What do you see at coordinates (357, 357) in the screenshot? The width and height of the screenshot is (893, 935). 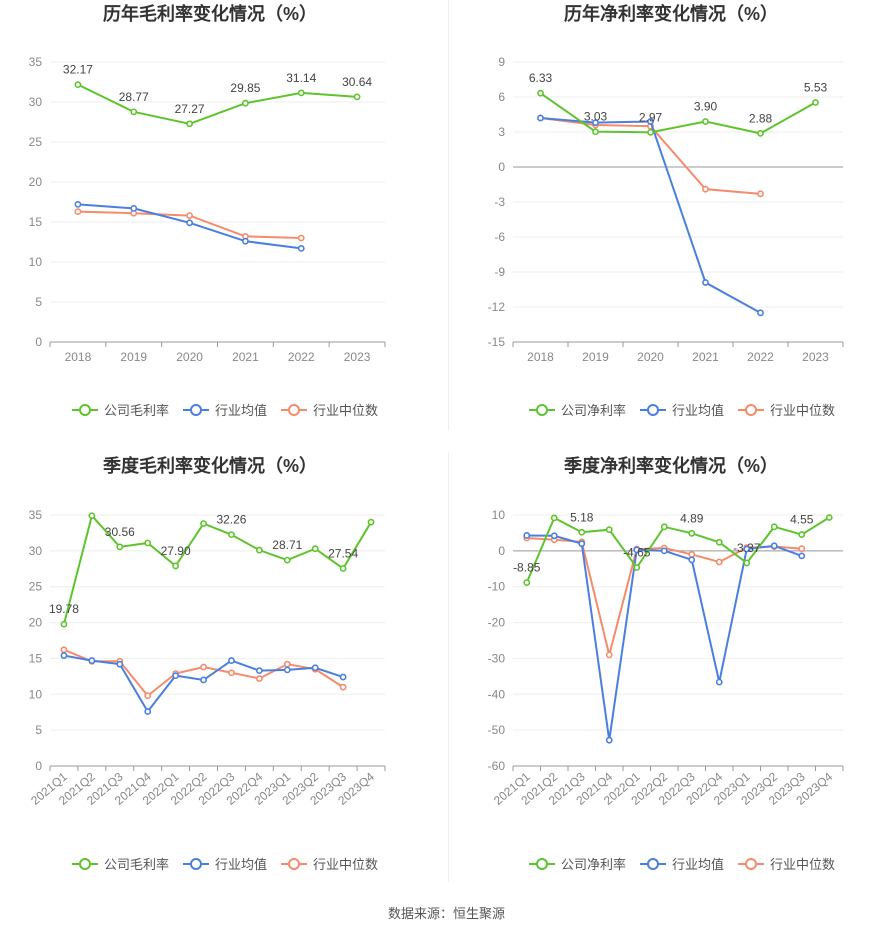 I see `x-tick-label: 2023` at bounding box center [357, 357].